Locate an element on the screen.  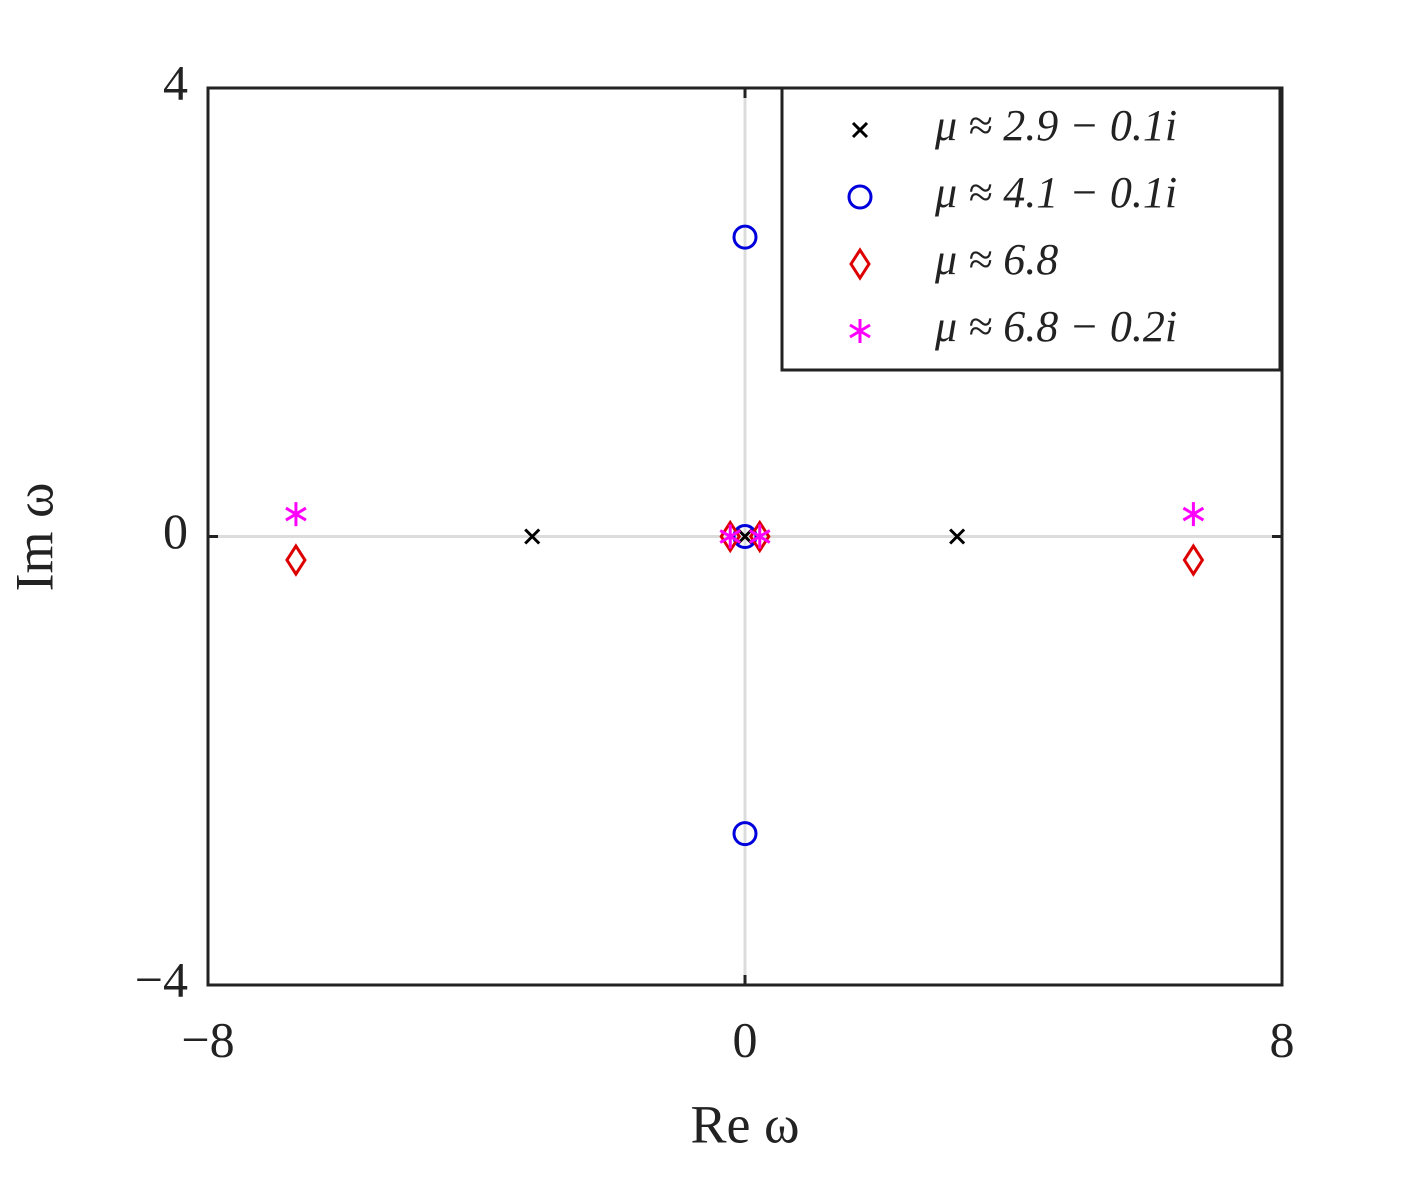
y-tick-label: 0 is located at coordinates (175, 531).